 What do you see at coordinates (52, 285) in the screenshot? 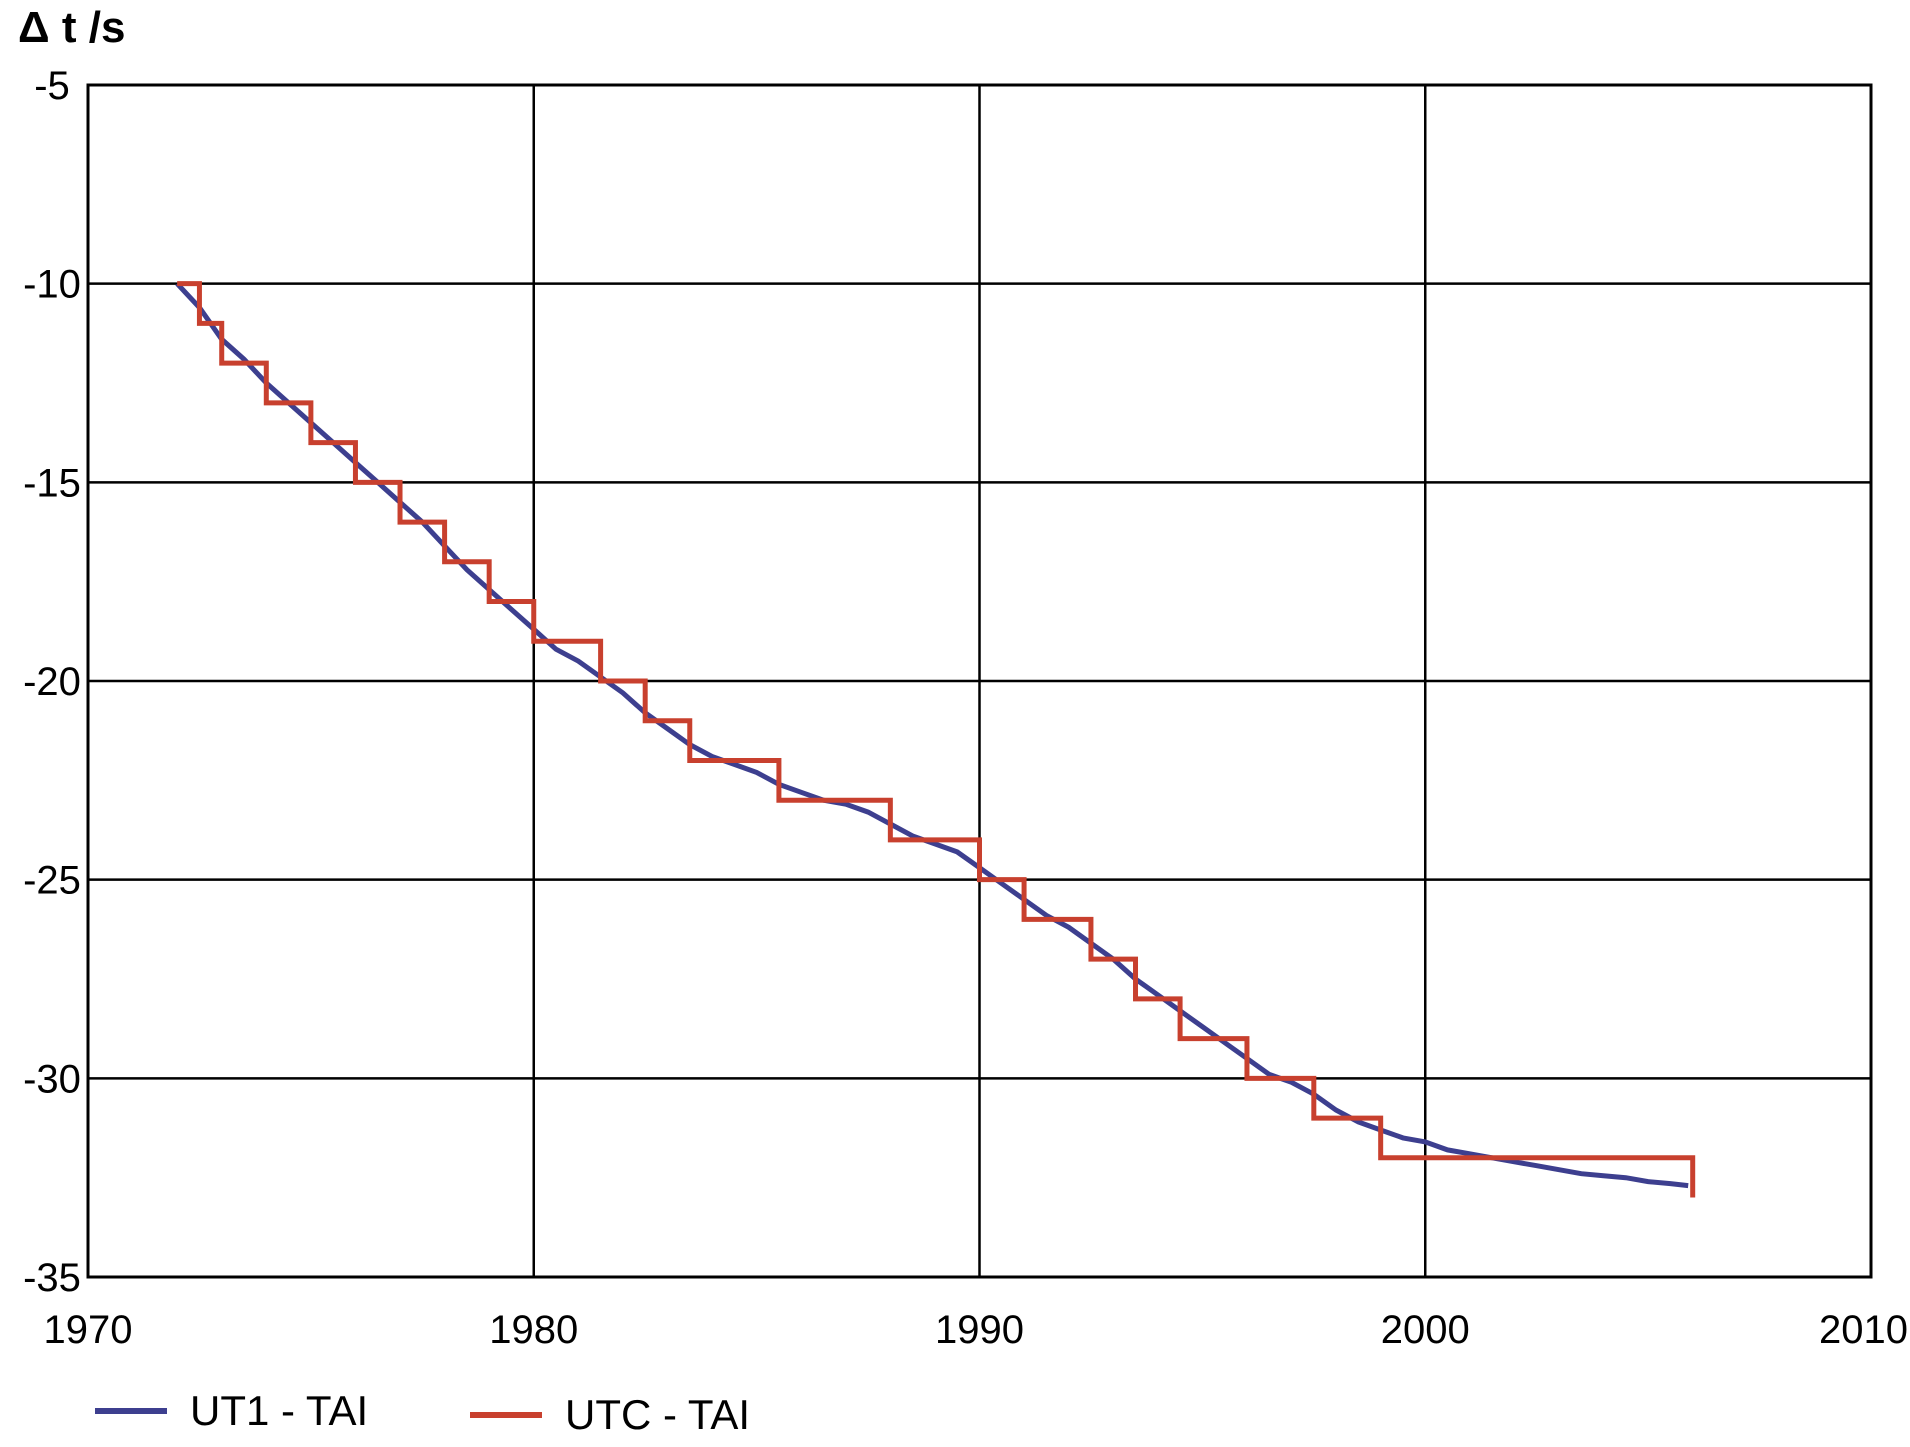
I see `y-tick-label: -10` at bounding box center [52, 285].